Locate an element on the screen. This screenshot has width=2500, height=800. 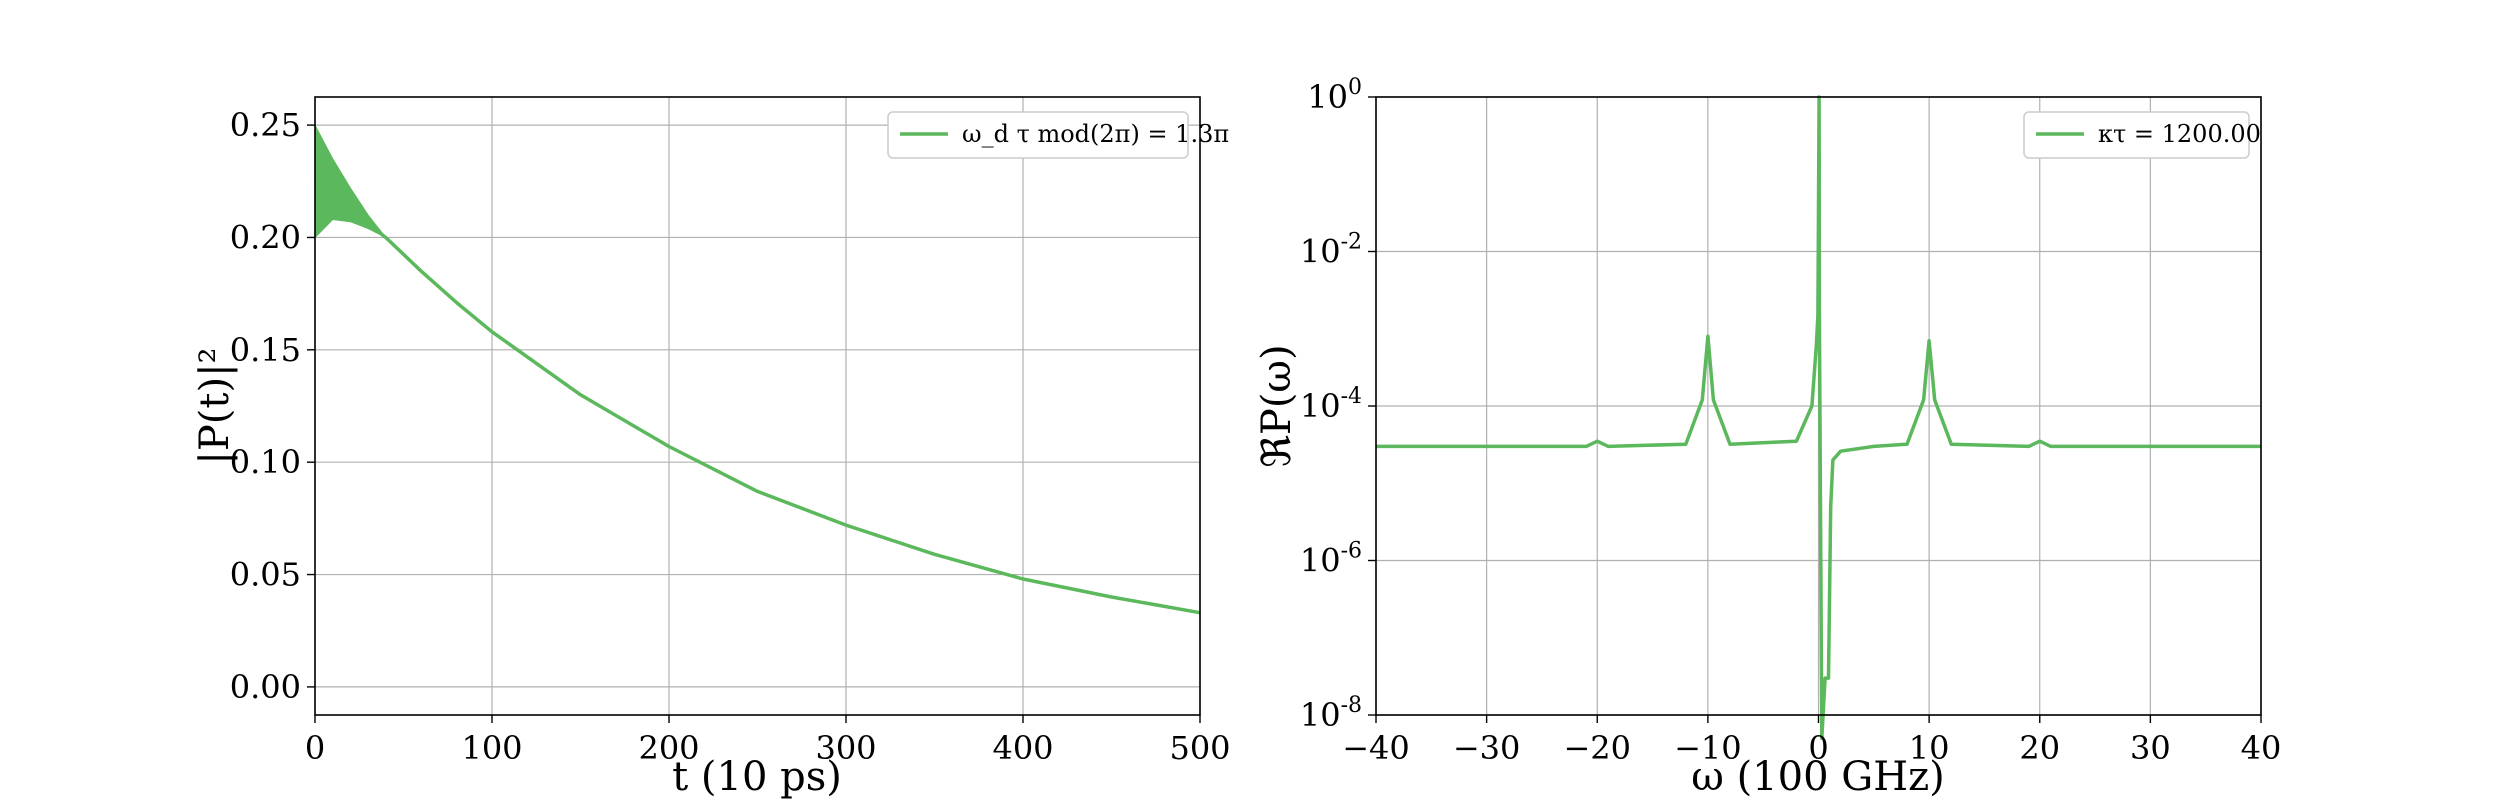
left-legend-box is located at coordinates (1038, 135).